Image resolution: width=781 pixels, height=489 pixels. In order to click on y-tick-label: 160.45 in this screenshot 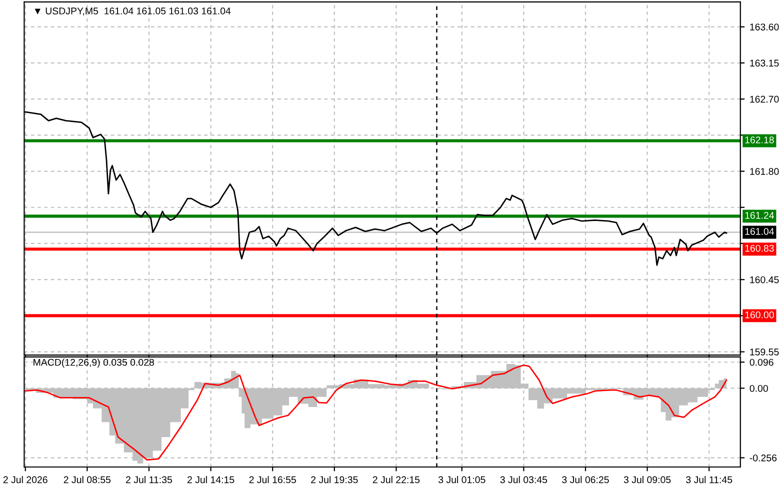, I will do `click(764, 280)`.